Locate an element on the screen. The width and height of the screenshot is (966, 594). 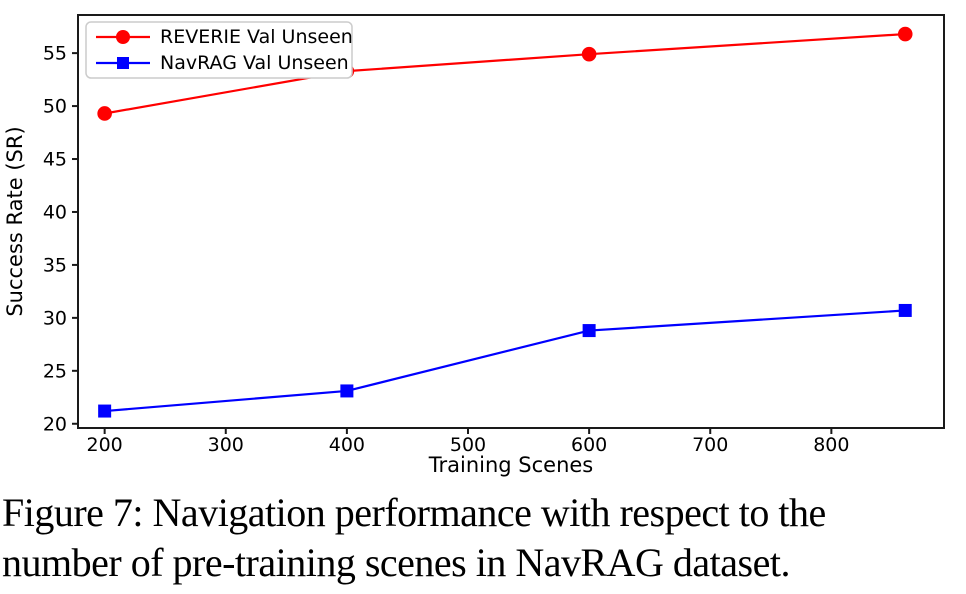
x-axis-tick-label: 400 is located at coordinates (347, 445).